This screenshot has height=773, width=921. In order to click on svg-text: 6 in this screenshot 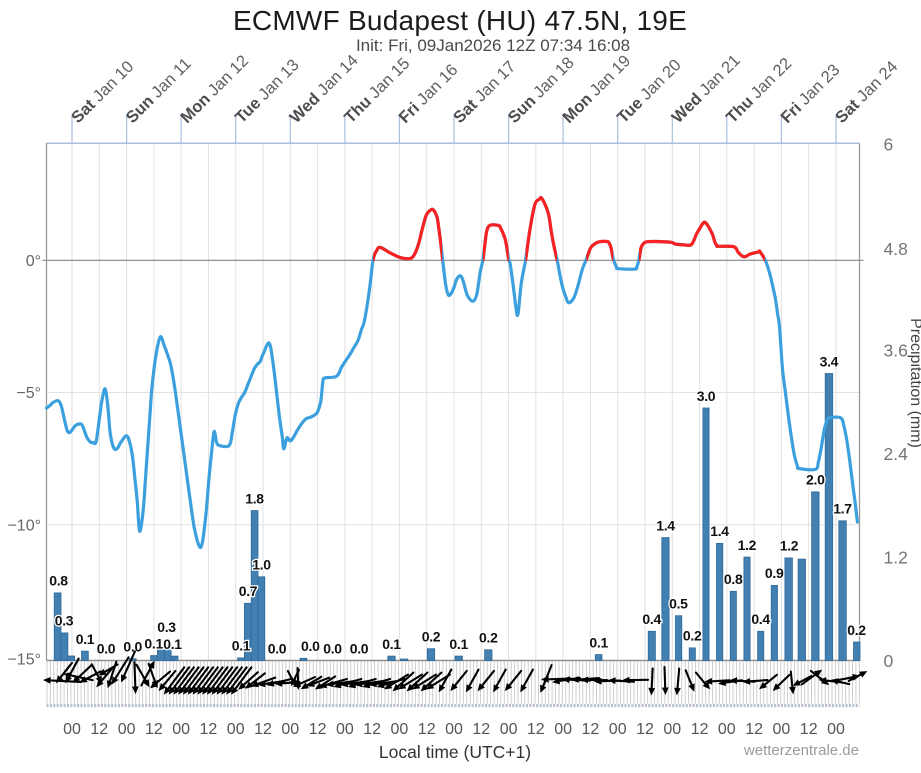, I will do `click(889, 145)`.